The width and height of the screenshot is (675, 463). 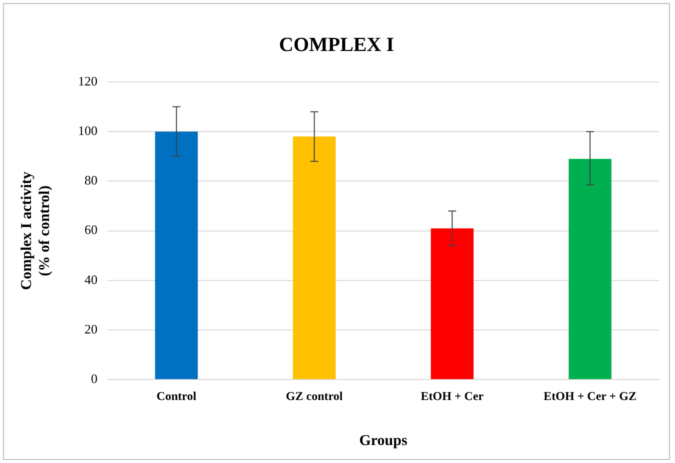 I want to click on y-axis-title: Complex I activity (% of control), so click(x=35, y=230).